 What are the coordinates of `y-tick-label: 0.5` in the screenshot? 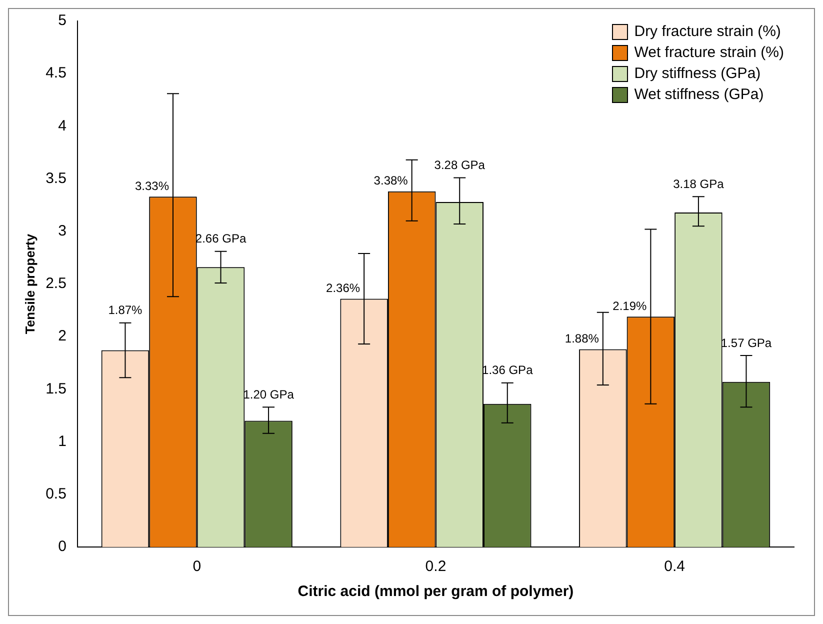 It's located at (56, 494).